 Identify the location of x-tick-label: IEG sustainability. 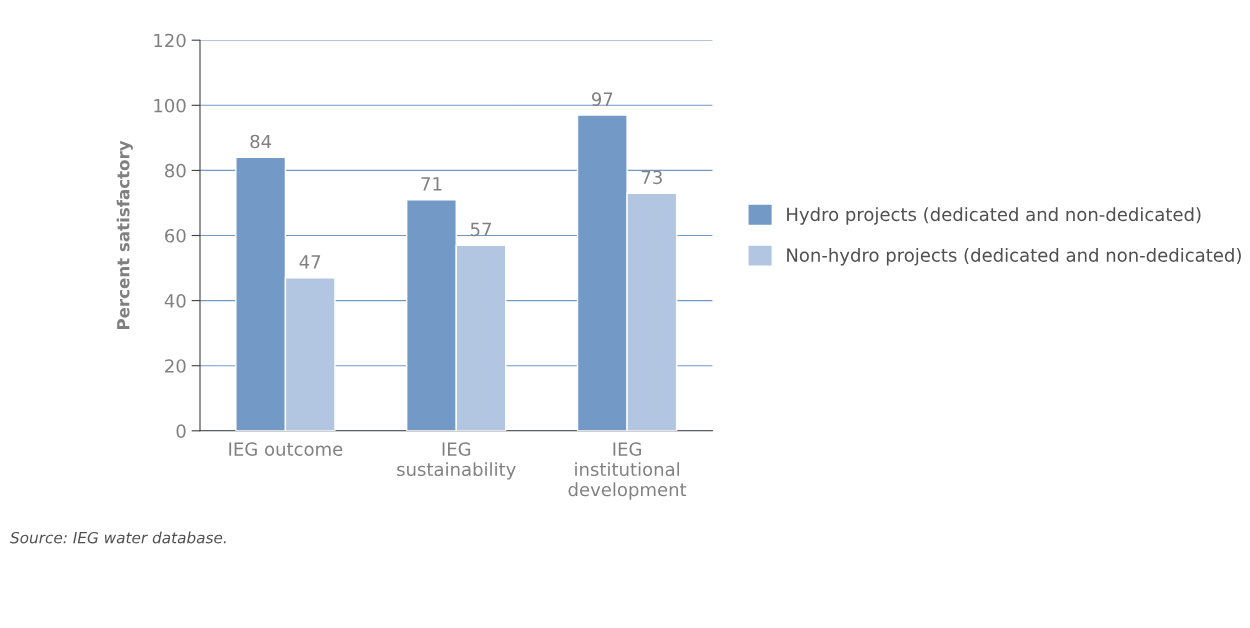
(456, 461).